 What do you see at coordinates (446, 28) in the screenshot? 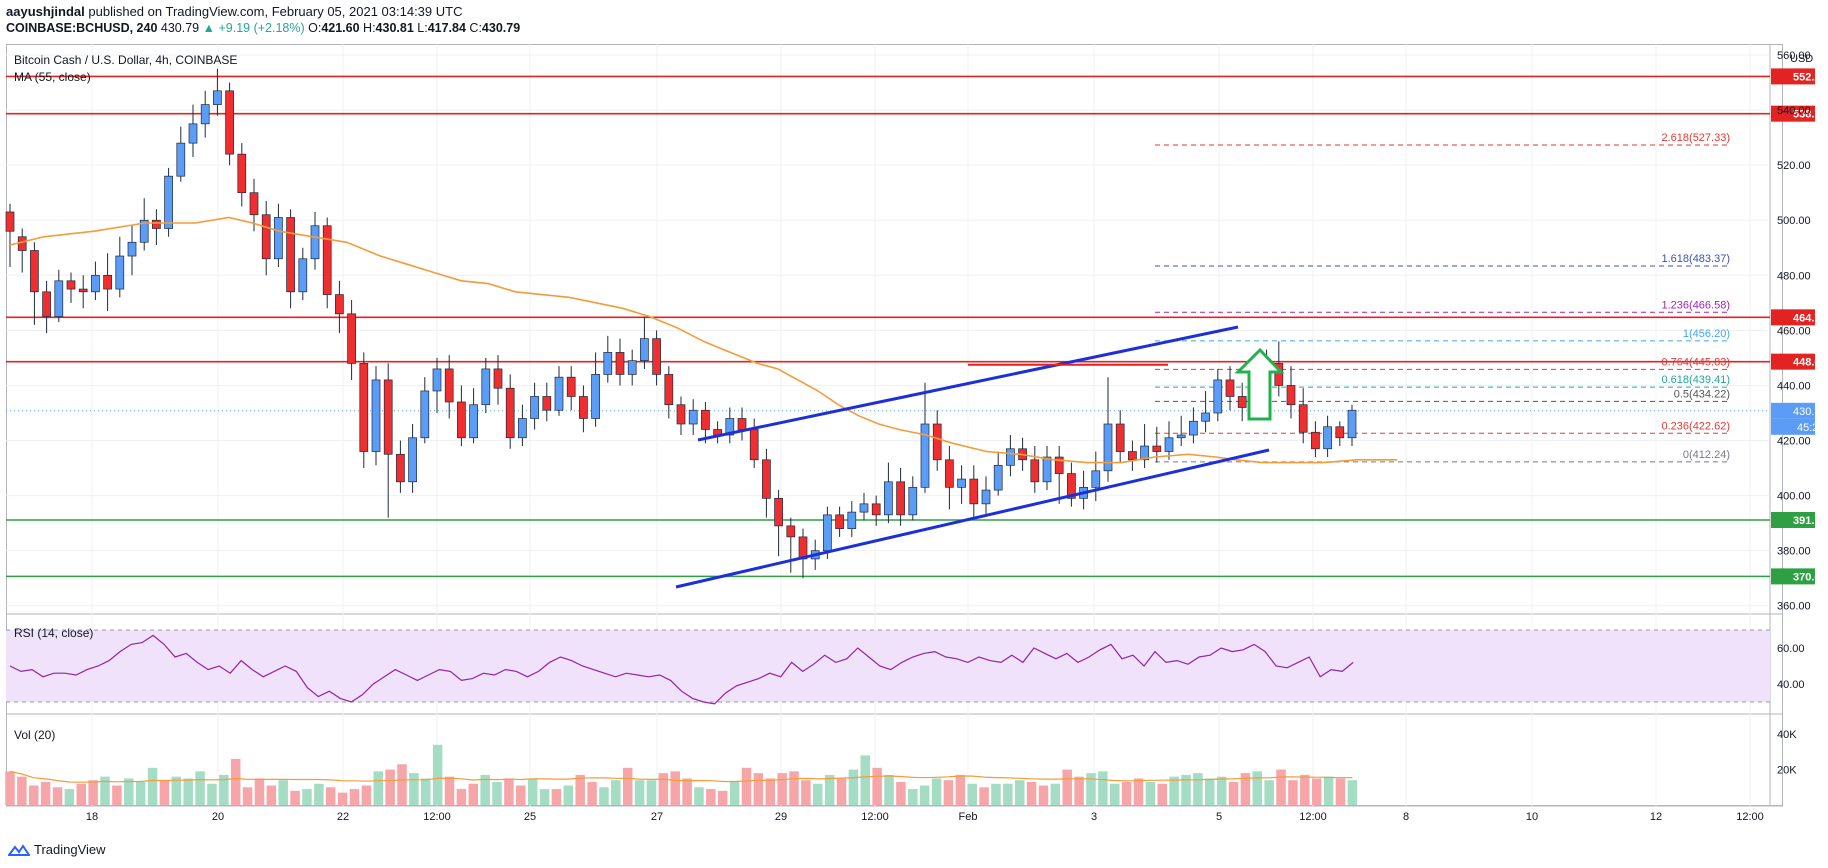
I see `low-value: 417.84` at bounding box center [446, 28].